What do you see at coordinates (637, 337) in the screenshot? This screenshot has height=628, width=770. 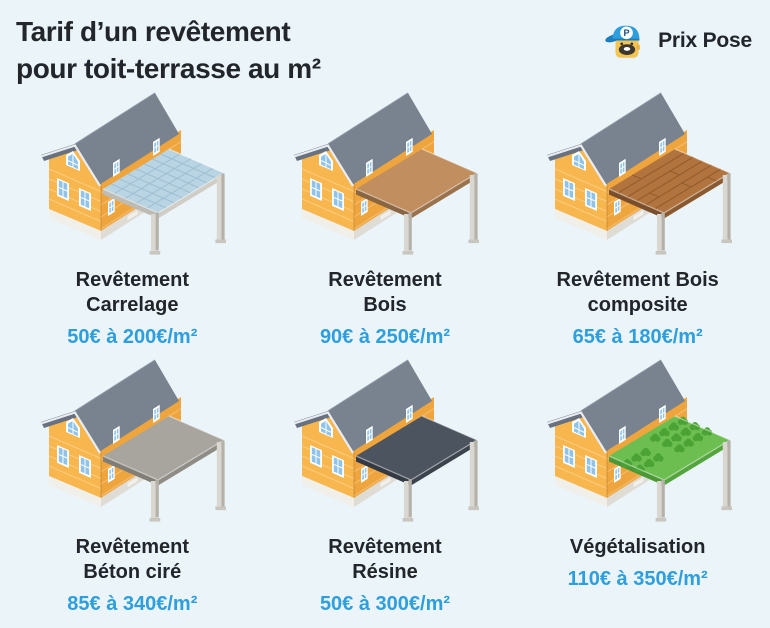 I see `material-price: 65€ à 180€/m²` at bounding box center [637, 337].